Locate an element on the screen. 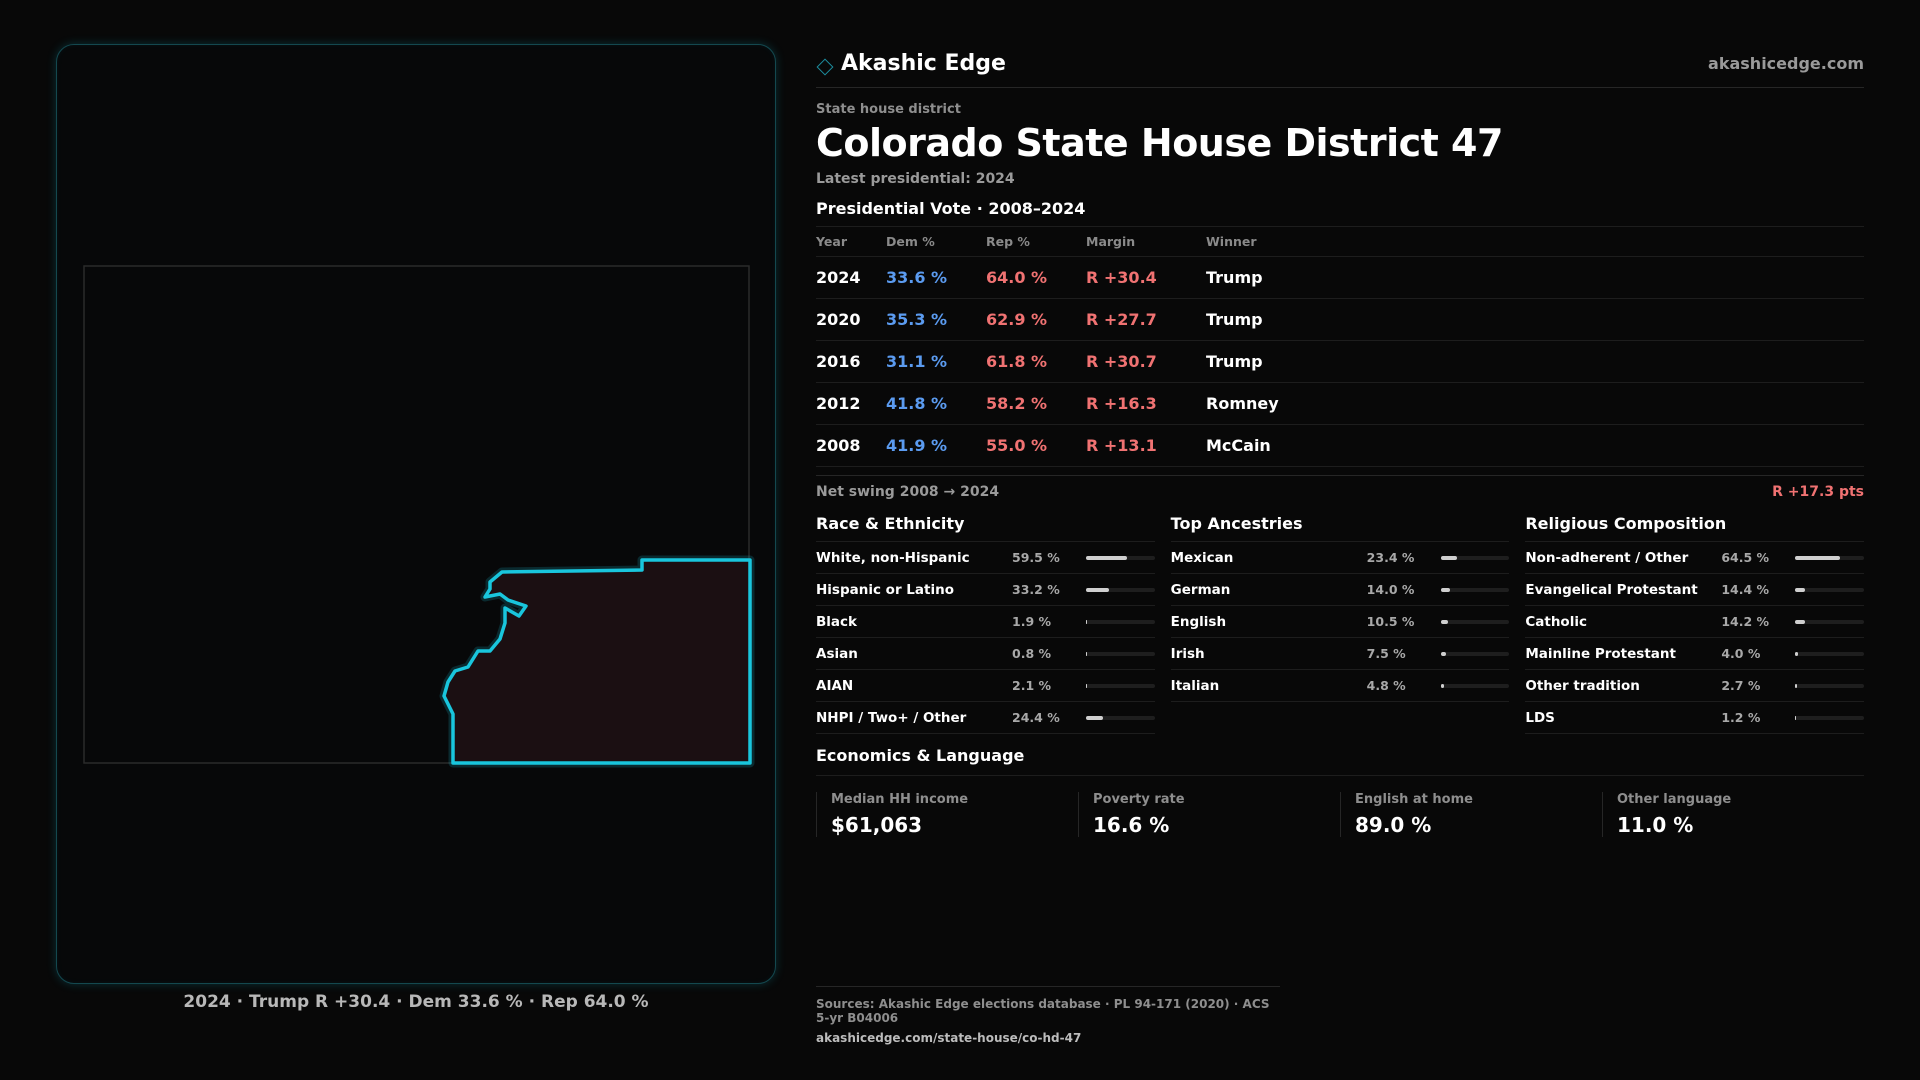  brand-name: Akashic Edge is located at coordinates (923, 63).